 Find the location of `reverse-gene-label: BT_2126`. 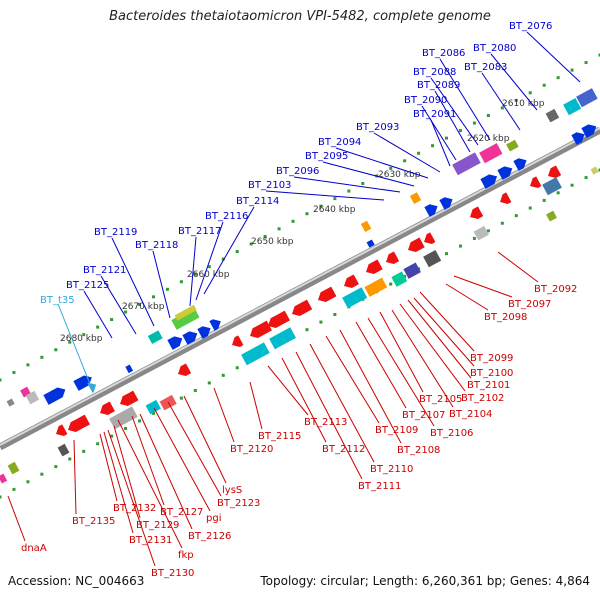

reverse-gene-label: BT_2126 is located at coordinates (209, 536).